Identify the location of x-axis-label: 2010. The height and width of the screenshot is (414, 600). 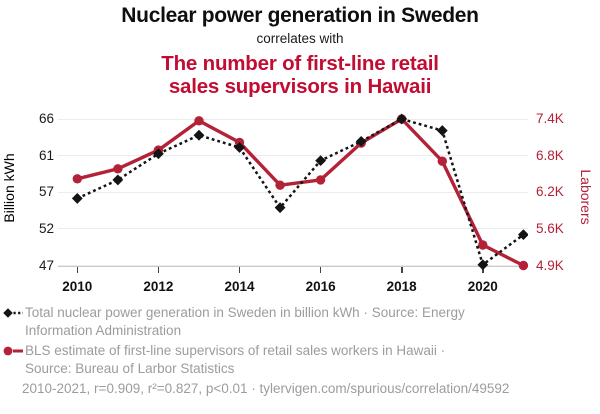
(77, 286).